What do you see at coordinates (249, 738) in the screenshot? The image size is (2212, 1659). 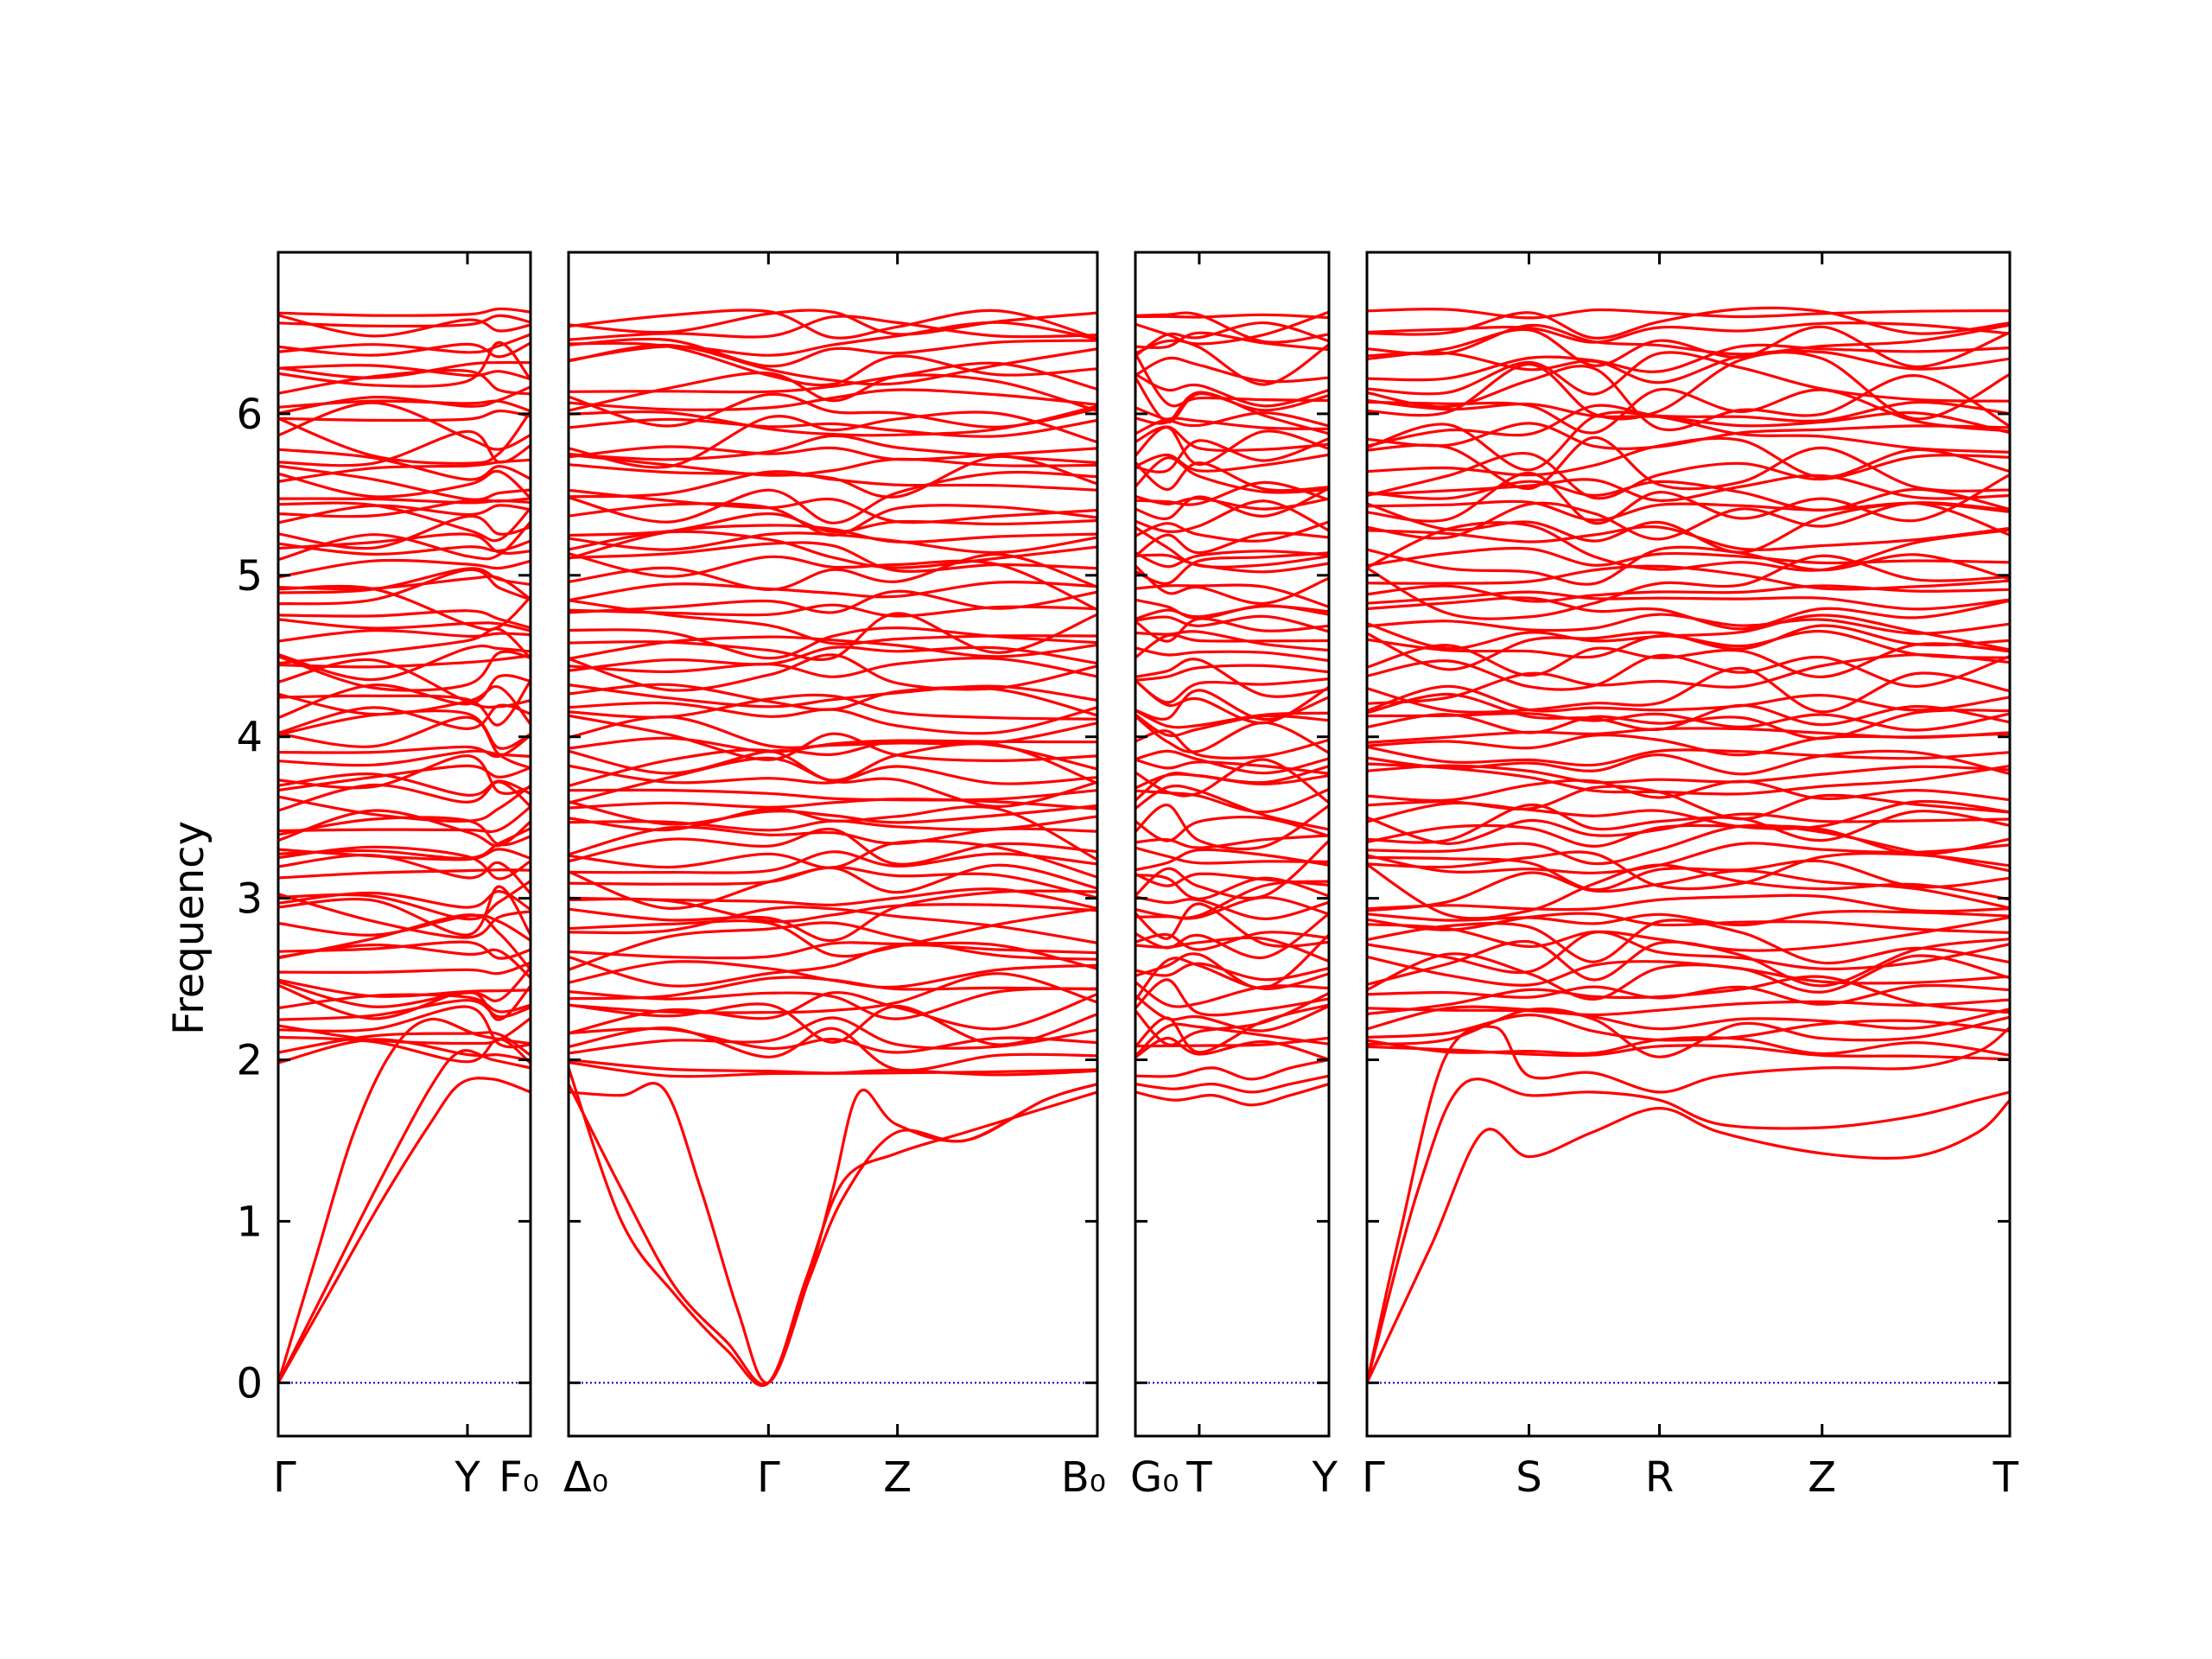 I see `y-tick-label: 4` at bounding box center [249, 738].